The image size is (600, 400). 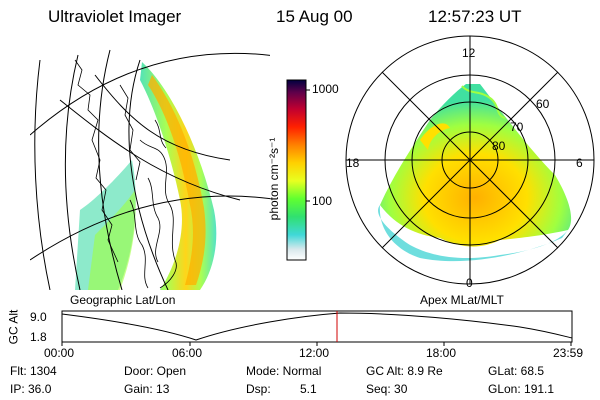 I want to click on altitude-curve, so click(x=317, y=326).